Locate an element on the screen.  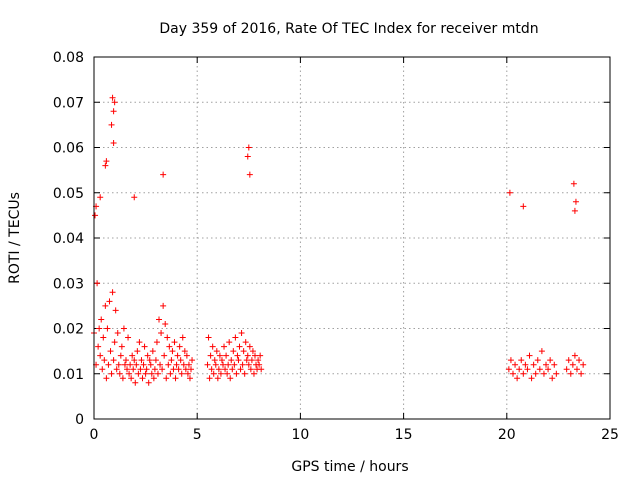
x-tick-label: 25 is located at coordinates (610, 435).